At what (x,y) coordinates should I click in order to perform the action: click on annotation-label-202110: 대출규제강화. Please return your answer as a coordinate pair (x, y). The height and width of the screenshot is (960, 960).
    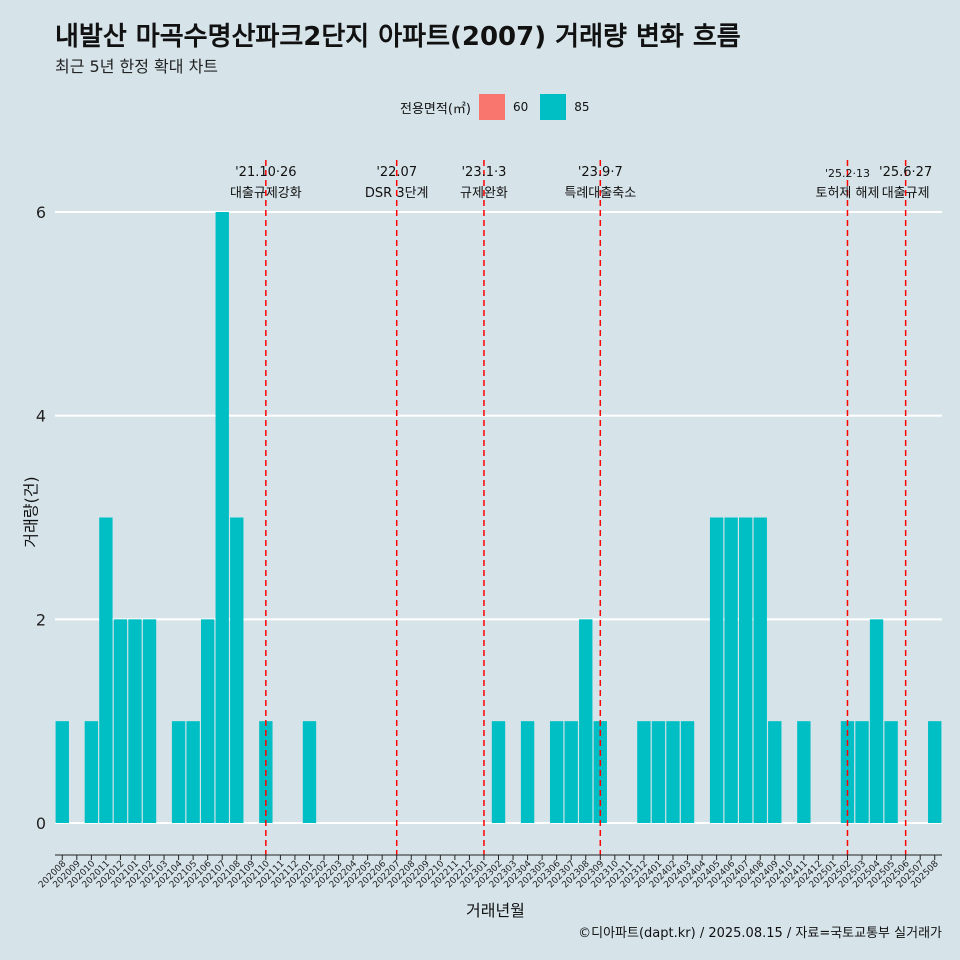
    Looking at the image, I should click on (266, 193).